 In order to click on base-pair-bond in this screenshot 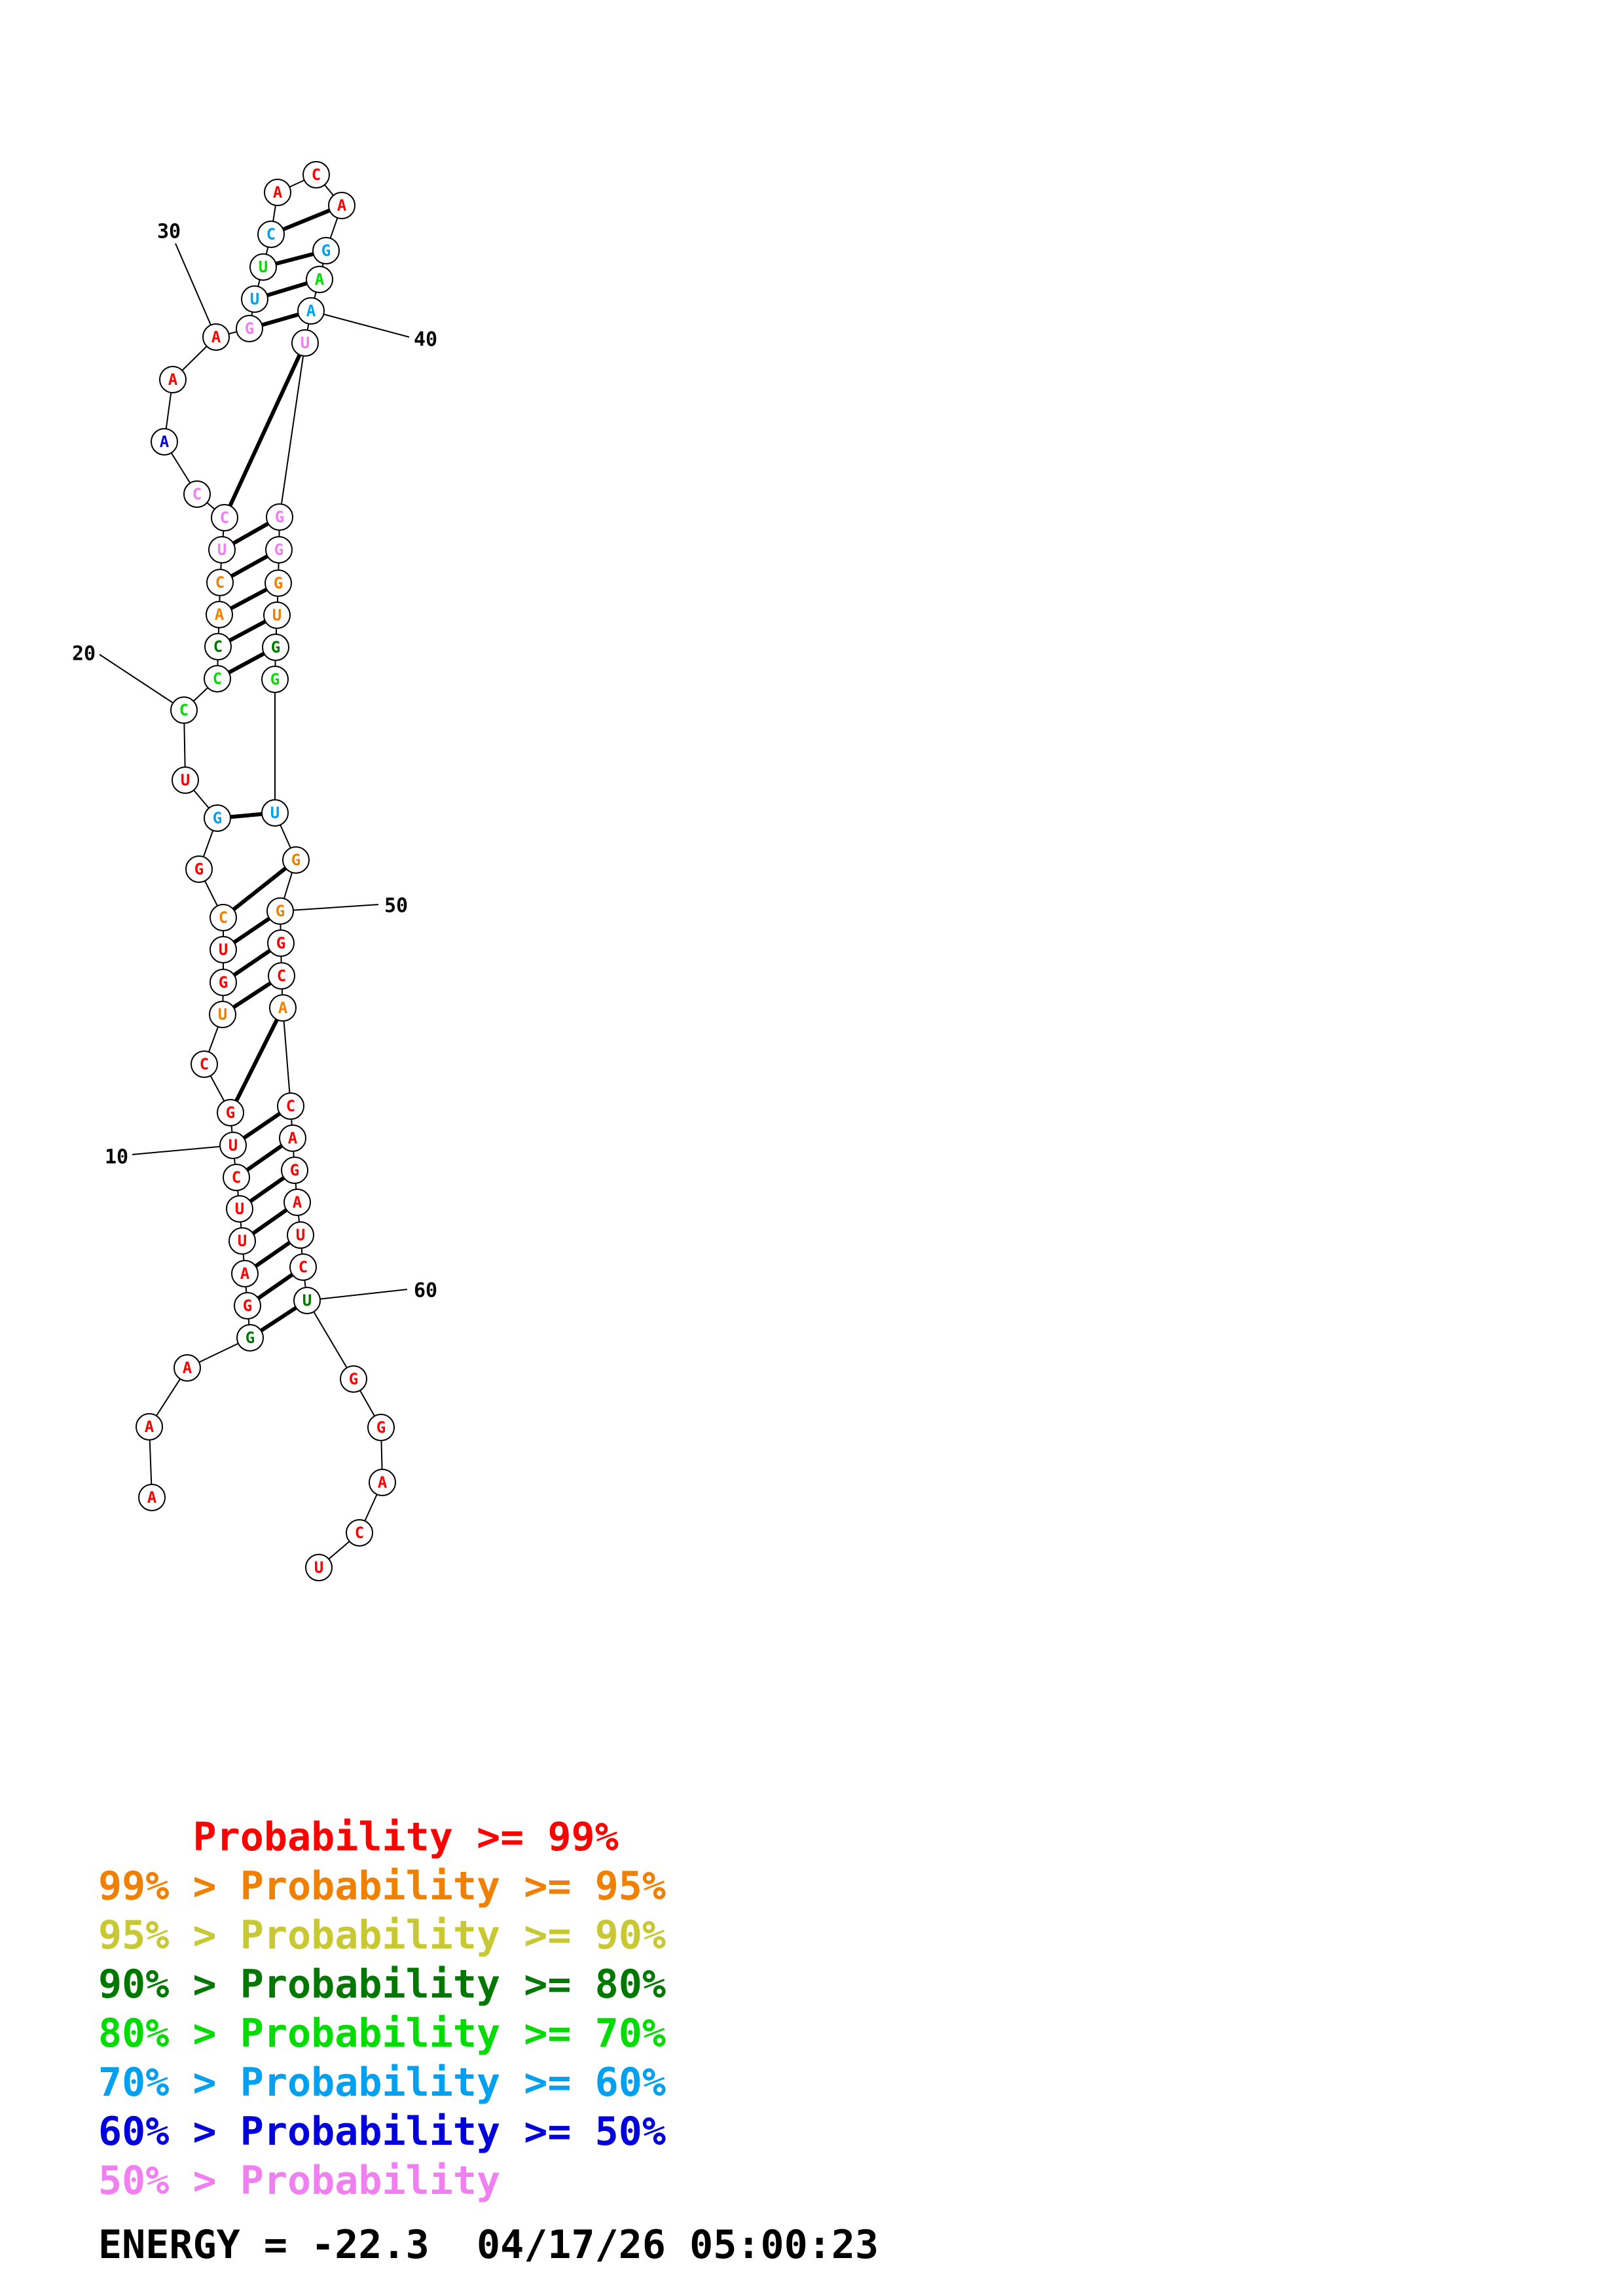, I will do `click(259, 889)`.